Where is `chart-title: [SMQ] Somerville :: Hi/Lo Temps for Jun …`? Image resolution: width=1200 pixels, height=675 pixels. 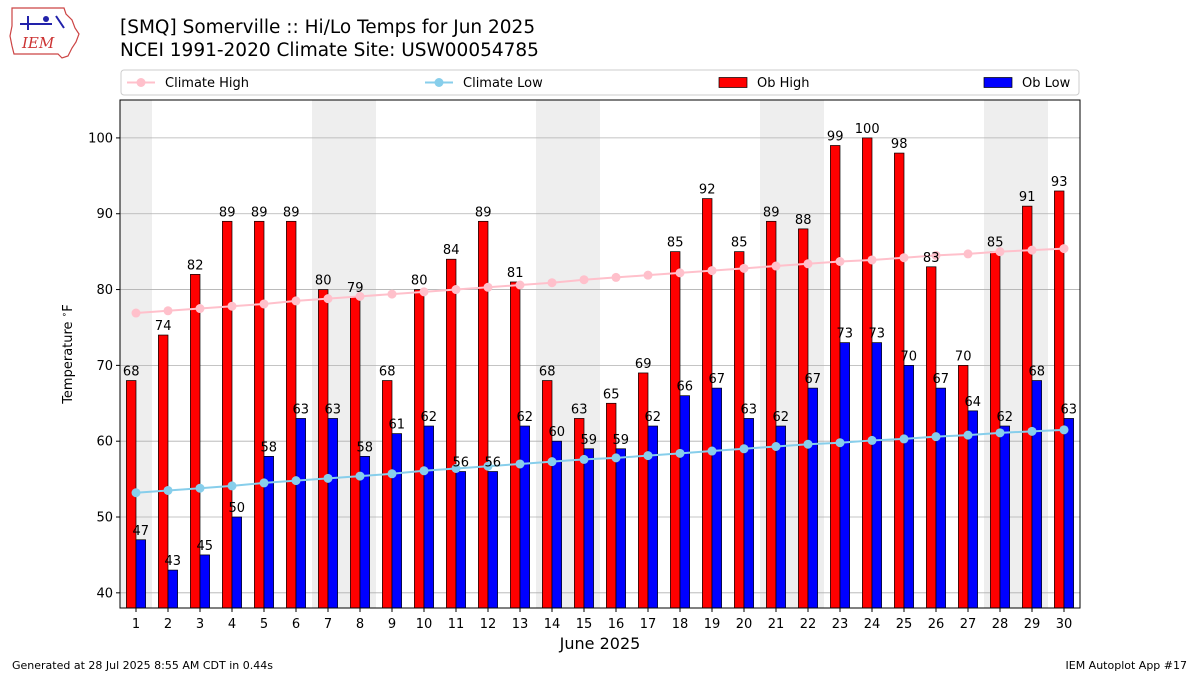
chart-title: [SMQ] Somerville :: Hi/Lo Temps for Jun … is located at coordinates (328, 27).